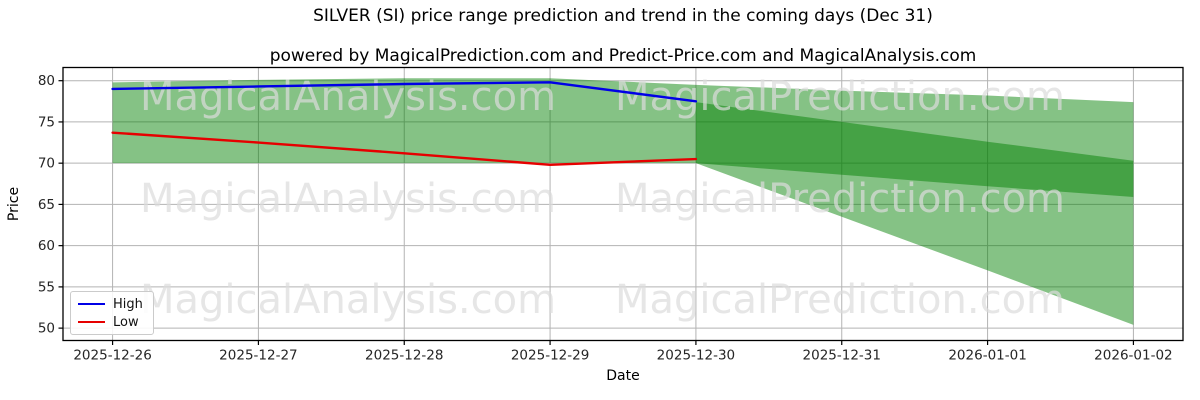 The width and height of the screenshot is (1200, 400). What do you see at coordinates (14, 204) in the screenshot?
I see `y-axis-label: Price` at bounding box center [14, 204].